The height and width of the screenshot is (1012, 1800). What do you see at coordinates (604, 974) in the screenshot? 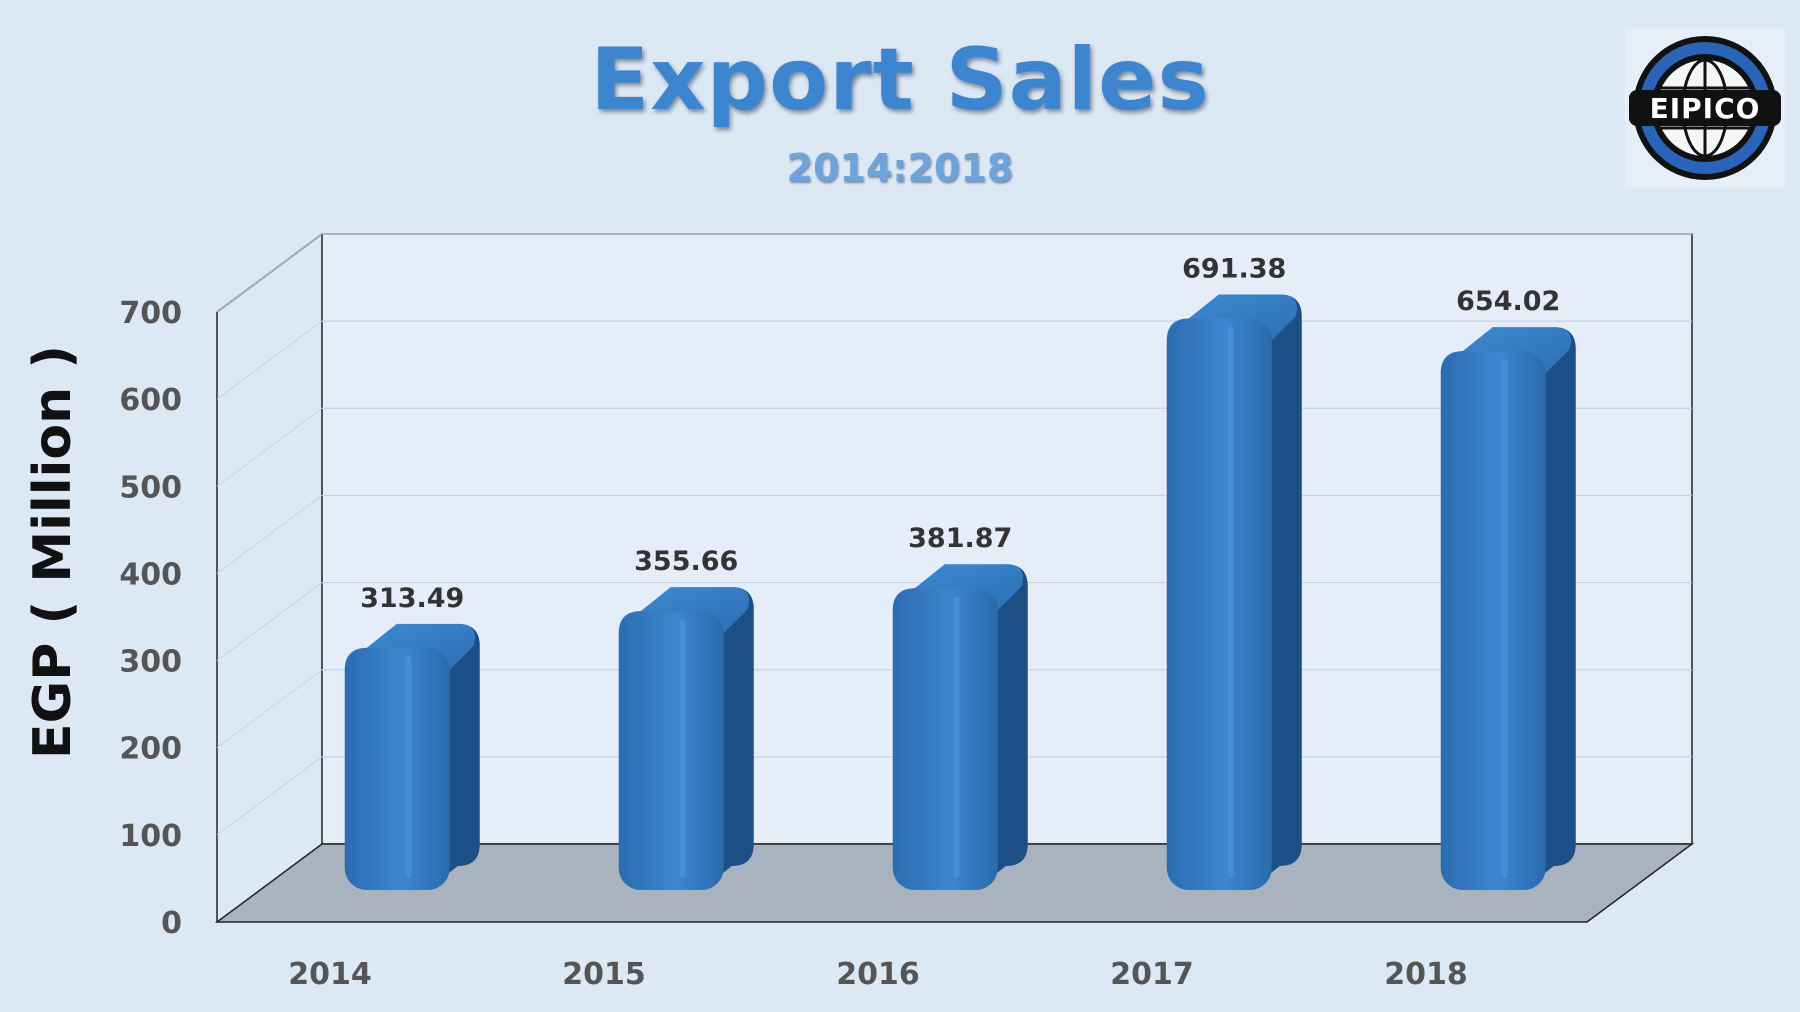
I see `x-tick-label: 2015` at bounding box center [604, 974].